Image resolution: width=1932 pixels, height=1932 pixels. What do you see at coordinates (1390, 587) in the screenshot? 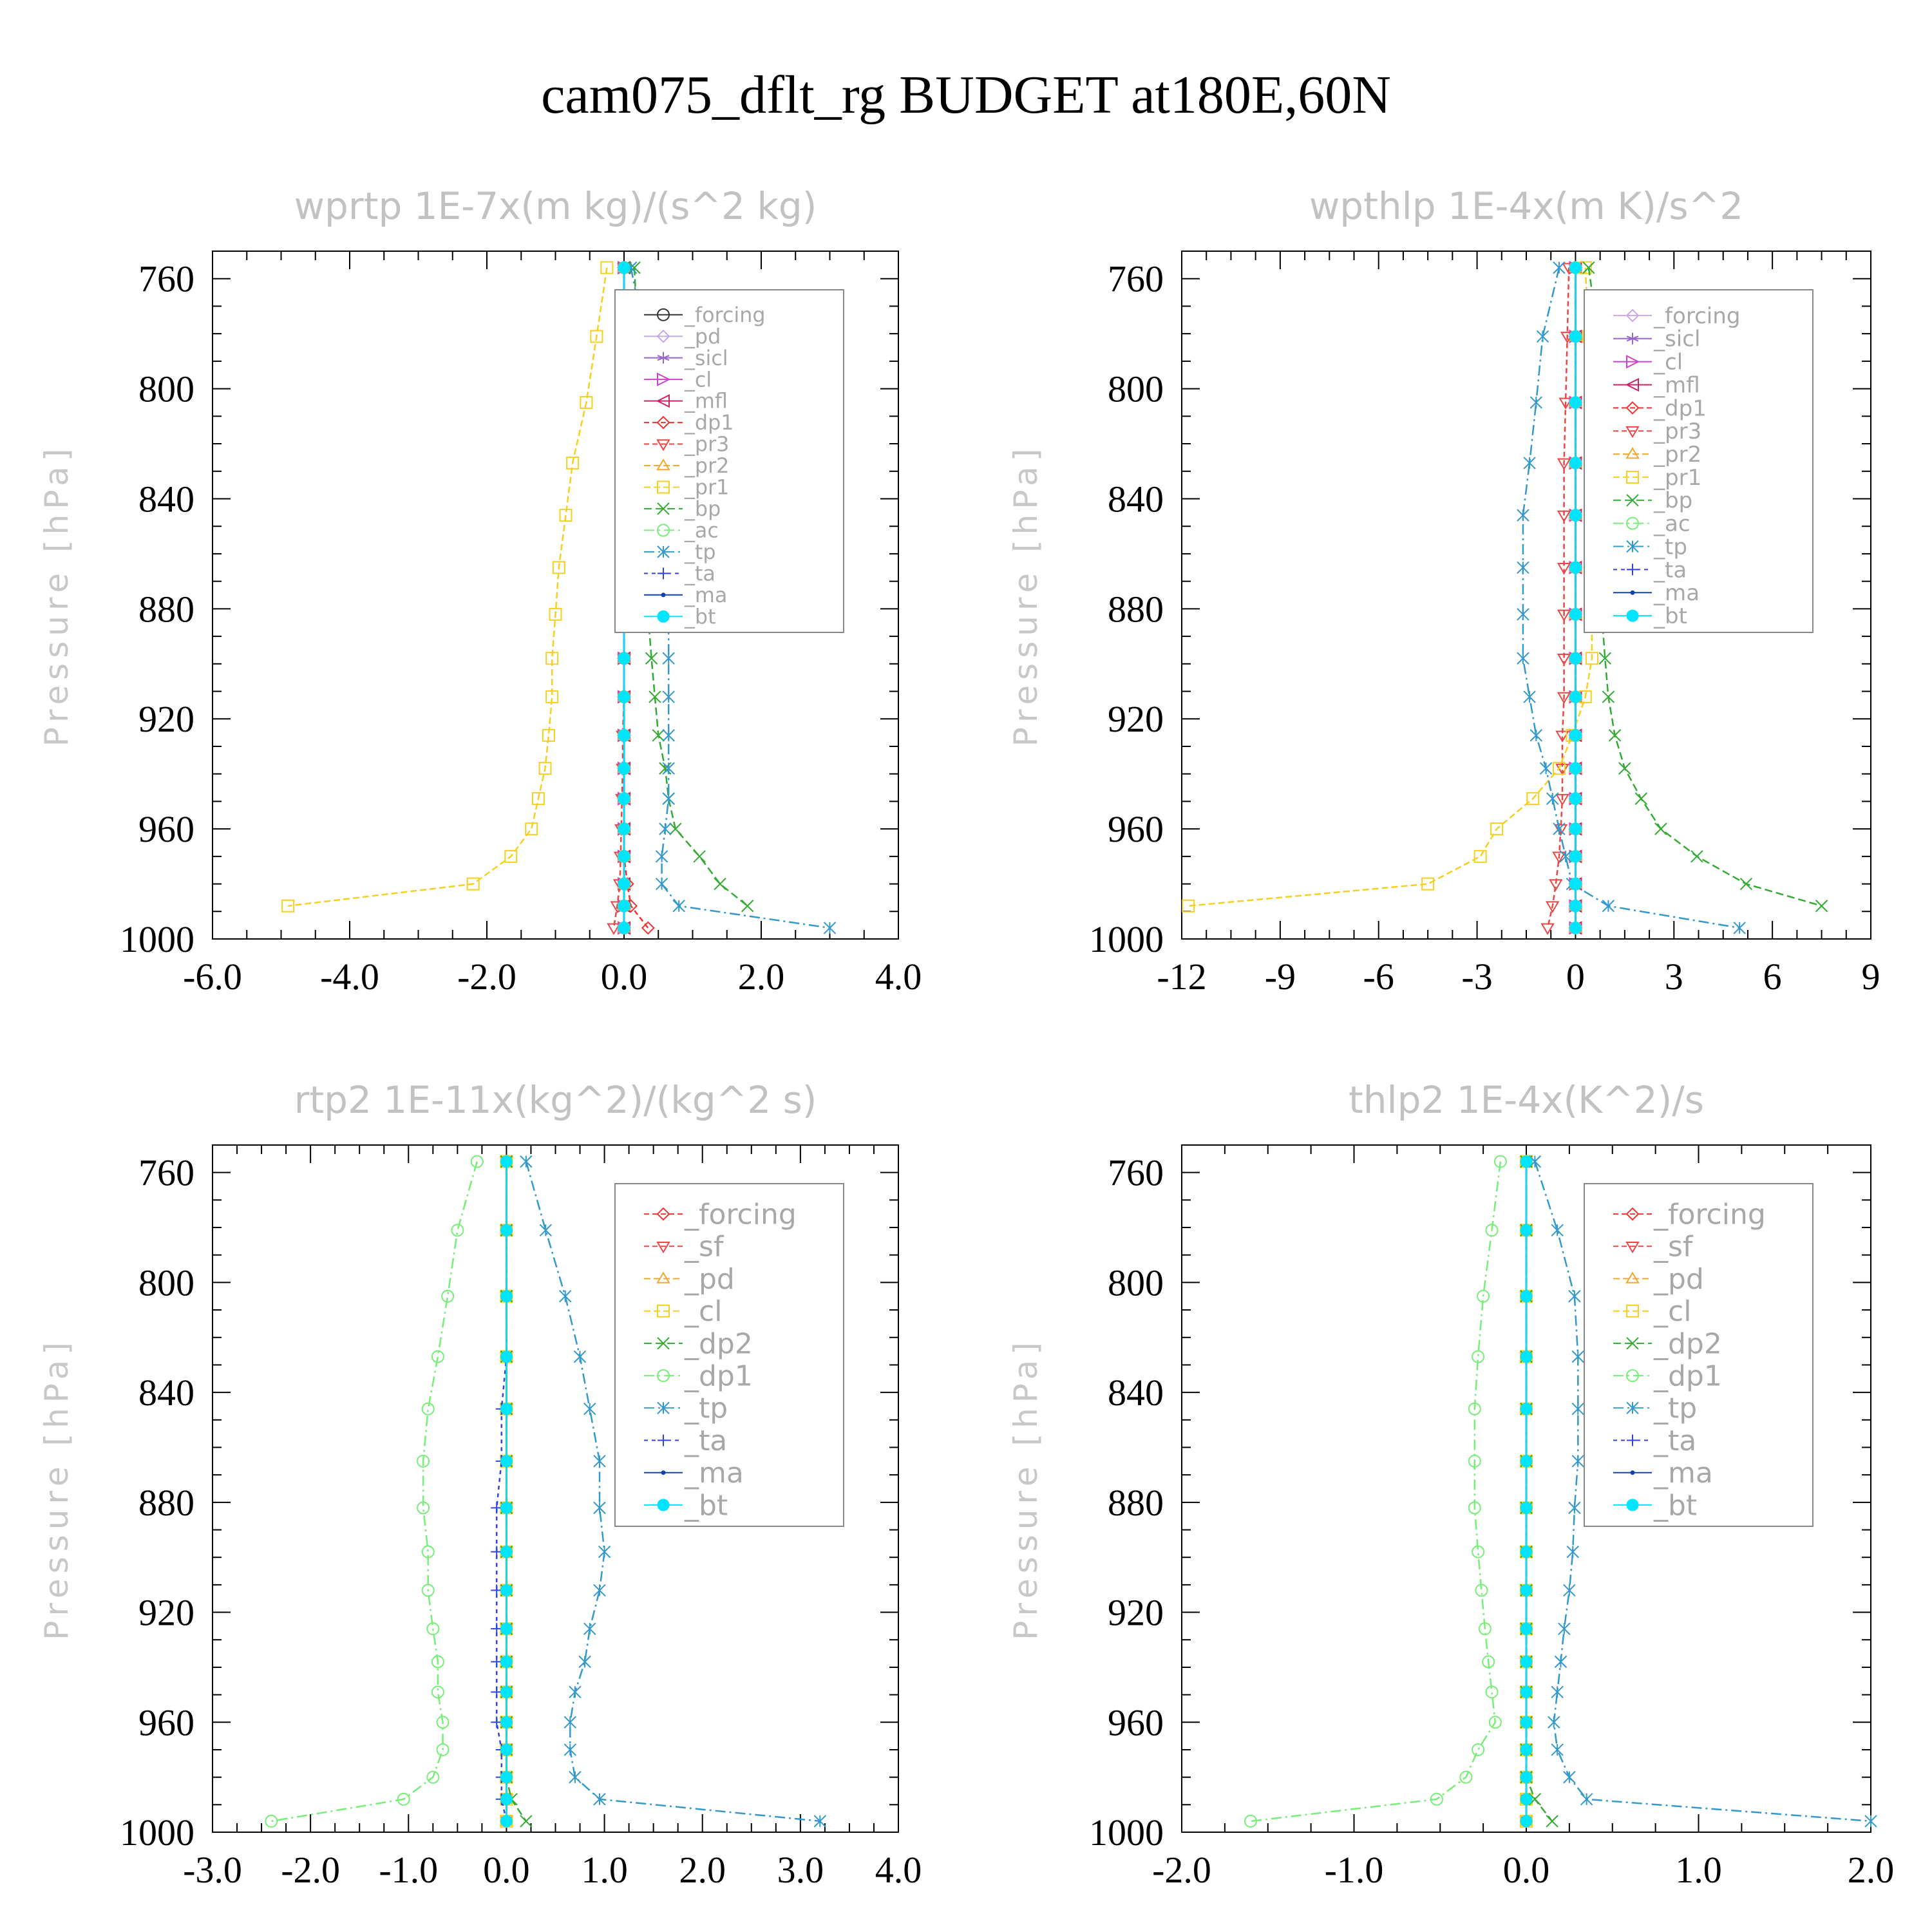
I see `series-pr1` at bounding box center [1390, 587].